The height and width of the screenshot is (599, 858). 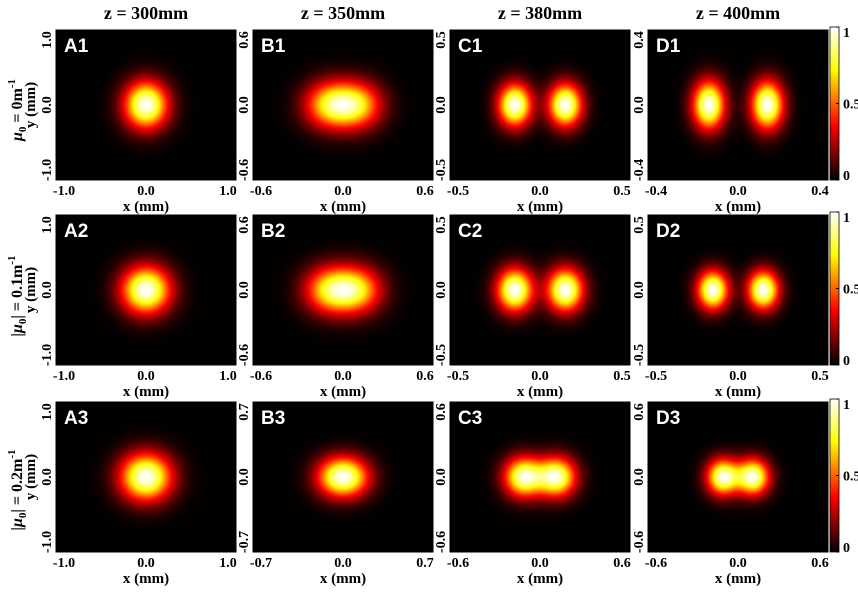 What do you see at coordinates (228, 563) in the screenshot?
I see `x-tick-label: 1.0` at bounding box center [228, 563].